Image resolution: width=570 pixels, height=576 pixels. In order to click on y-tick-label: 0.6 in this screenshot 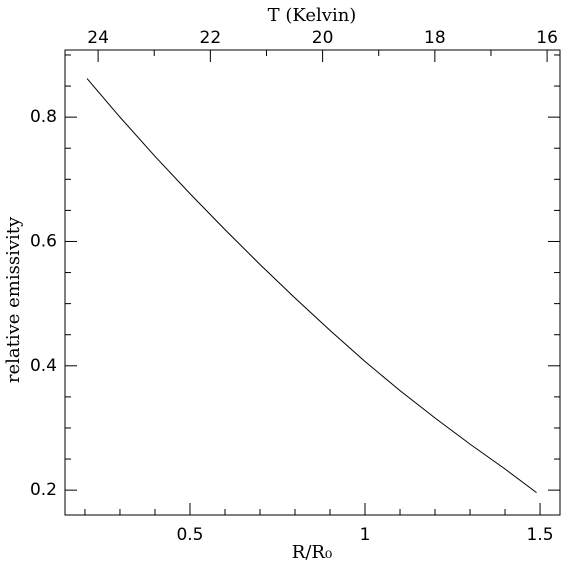, I will do `click(43, 241)`.